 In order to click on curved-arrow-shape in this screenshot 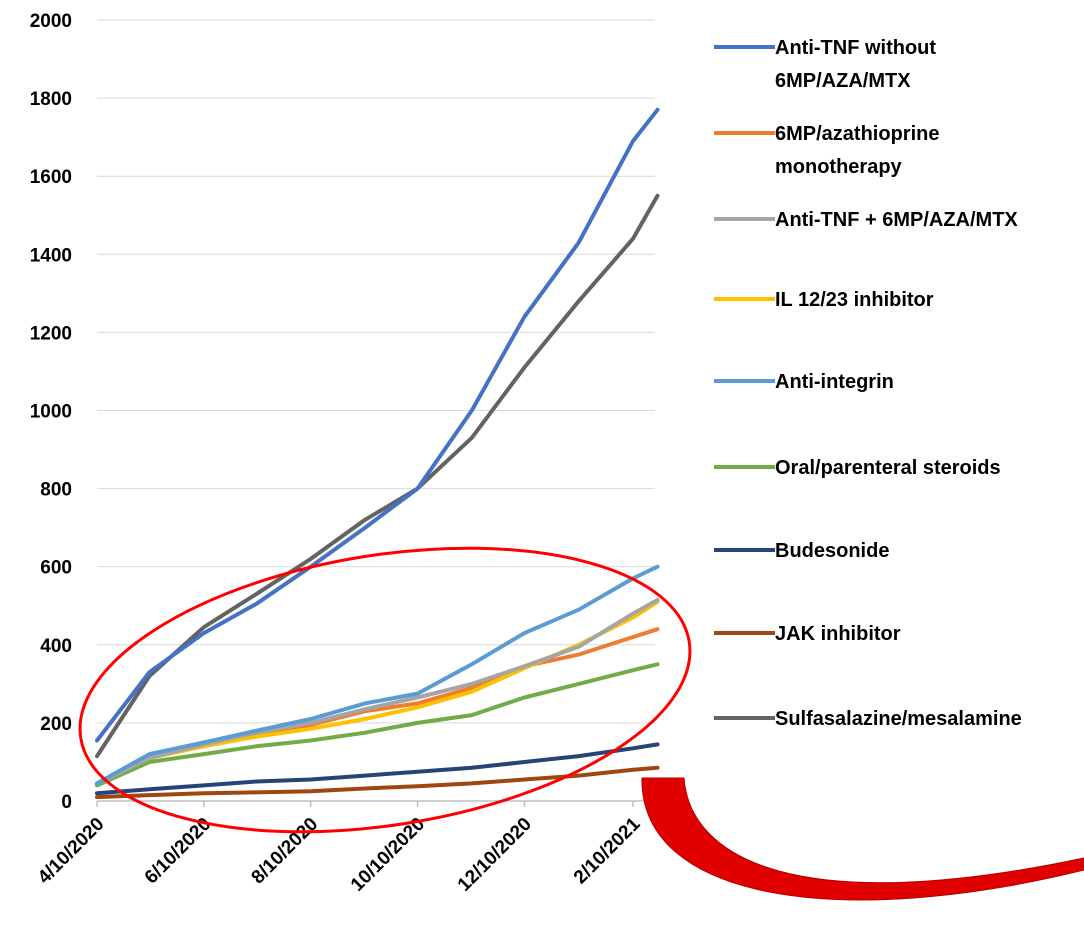, I will do `click(862, 839)`.